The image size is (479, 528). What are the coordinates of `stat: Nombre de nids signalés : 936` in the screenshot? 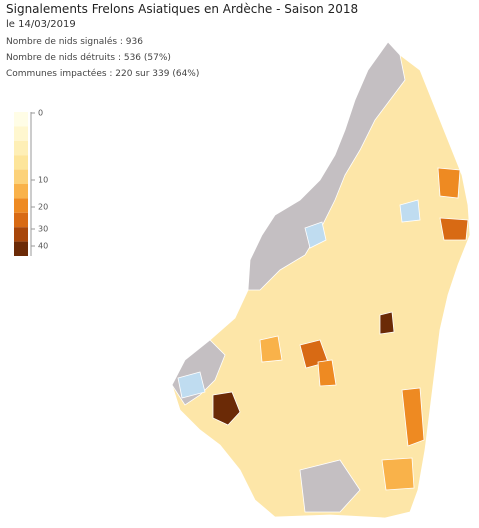 It's located at (74, 42).